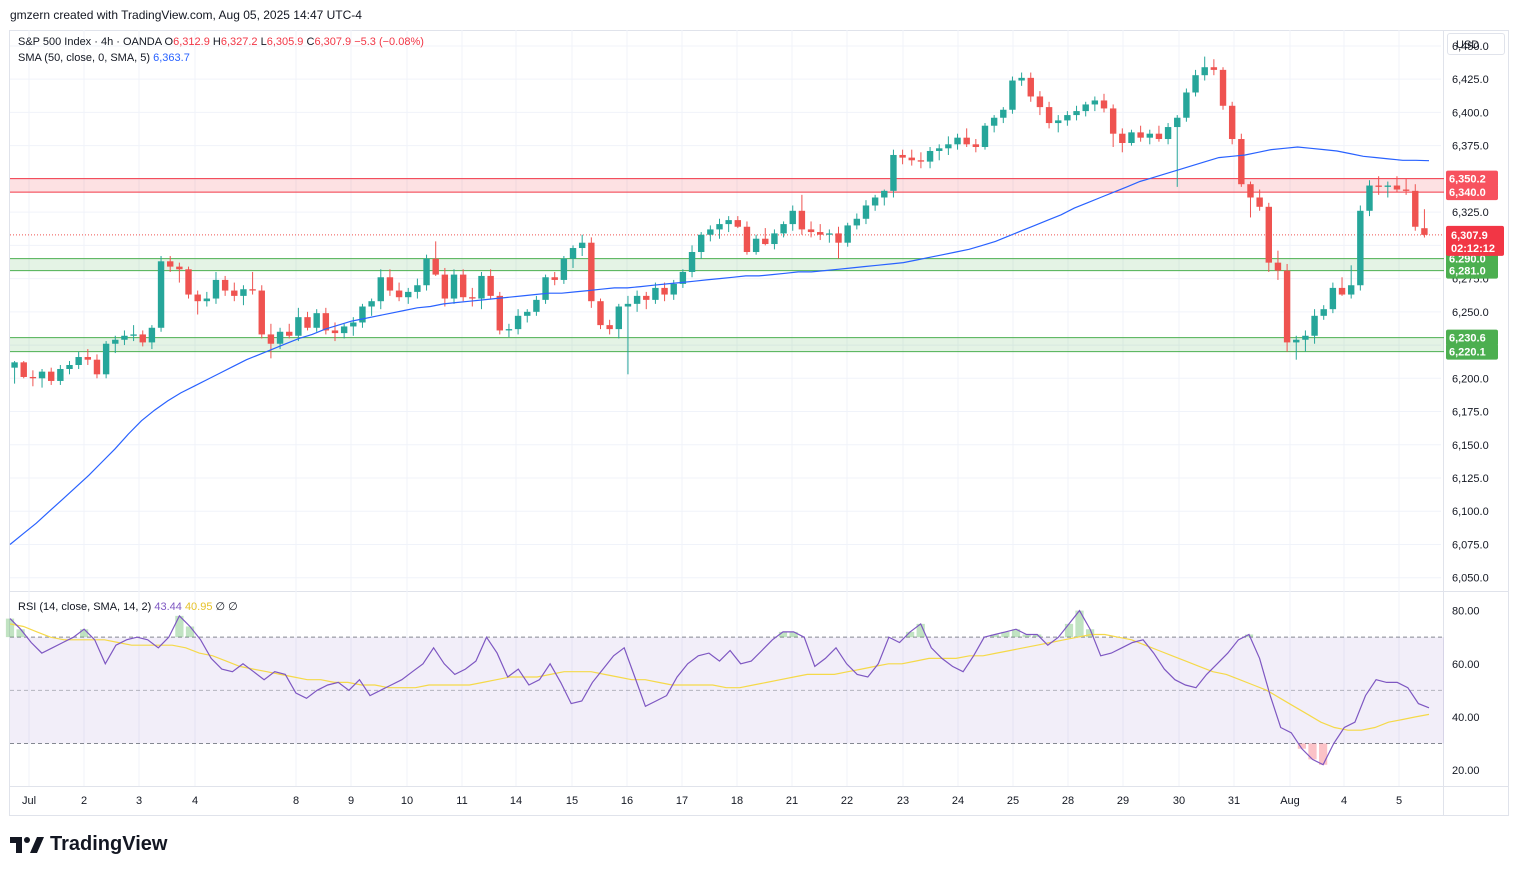 This screenshot has height=875, width=1519. Describe the element at coordinates (84, 58) in the screenshot. I see `sma-label: SMA (50, close, 0, SMA, 5)` at that location.